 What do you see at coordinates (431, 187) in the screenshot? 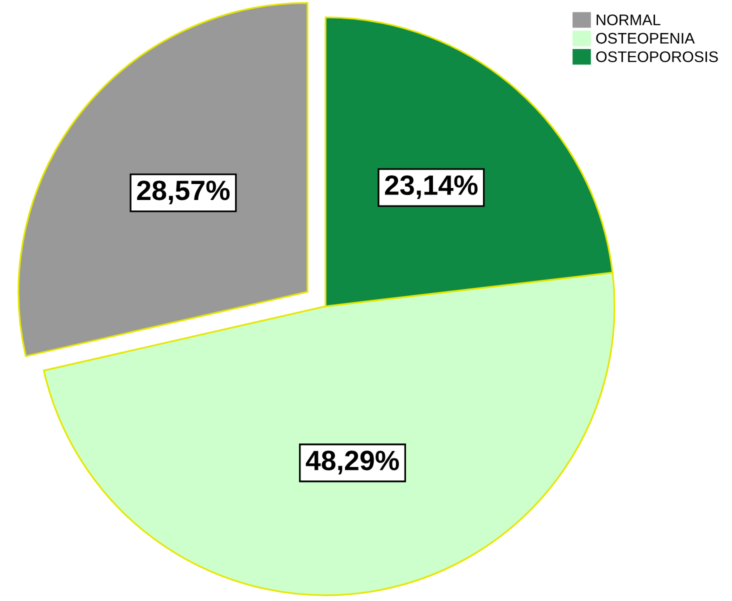
I see `data-label: 23,14%` at bounding box center [431, 187].